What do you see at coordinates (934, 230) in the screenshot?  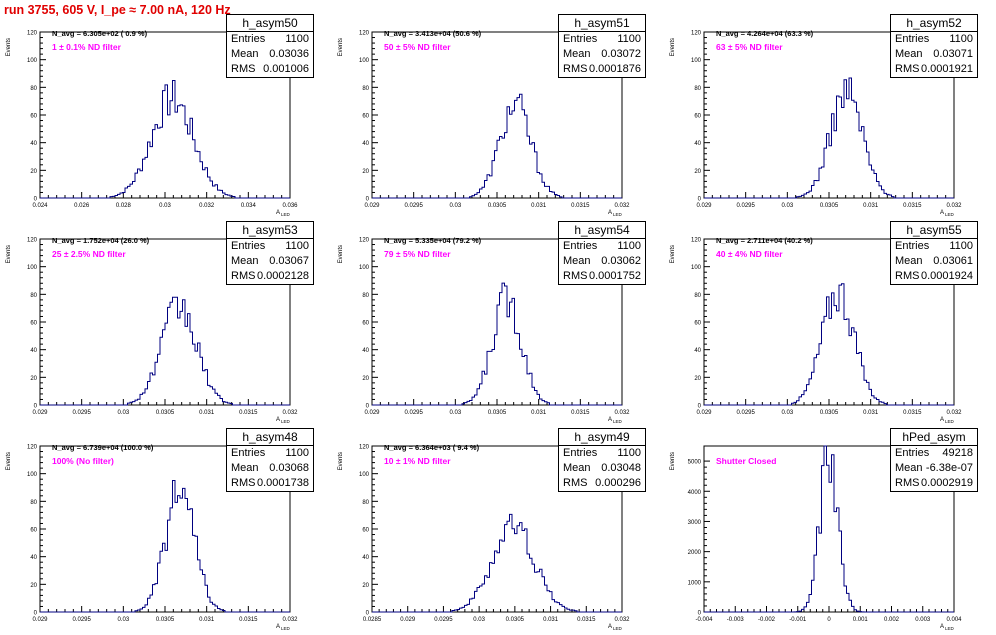 I see `histogram-name: h_asym55` at bounding box center [934, 230].